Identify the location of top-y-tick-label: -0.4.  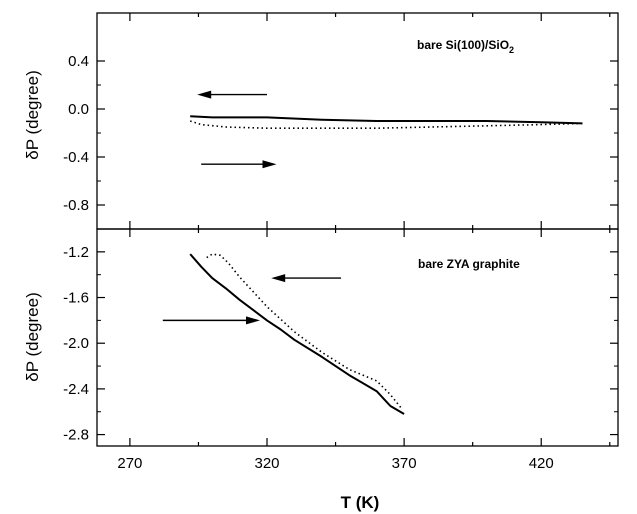
(76, 157).